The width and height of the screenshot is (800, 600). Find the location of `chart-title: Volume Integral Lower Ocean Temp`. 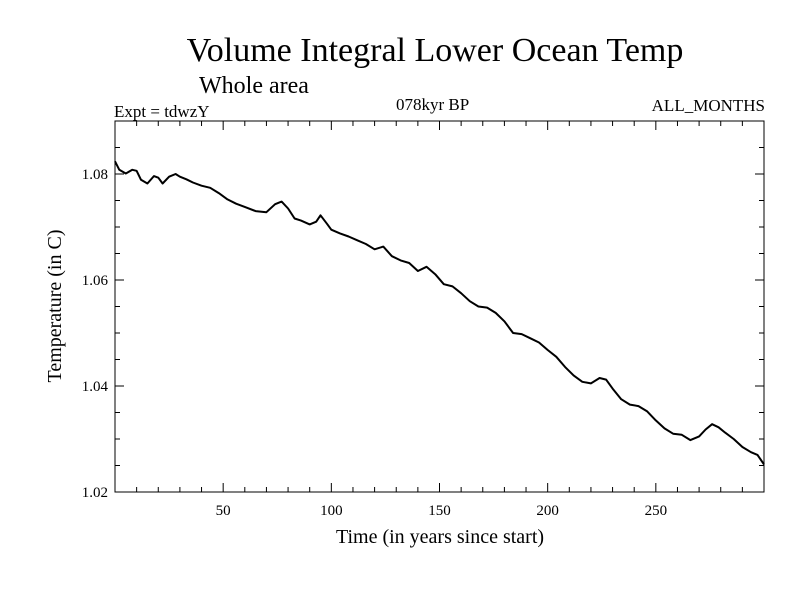

chart-title: Volume Integral Lower Ocean Temp is located at coordinates (435, 50).